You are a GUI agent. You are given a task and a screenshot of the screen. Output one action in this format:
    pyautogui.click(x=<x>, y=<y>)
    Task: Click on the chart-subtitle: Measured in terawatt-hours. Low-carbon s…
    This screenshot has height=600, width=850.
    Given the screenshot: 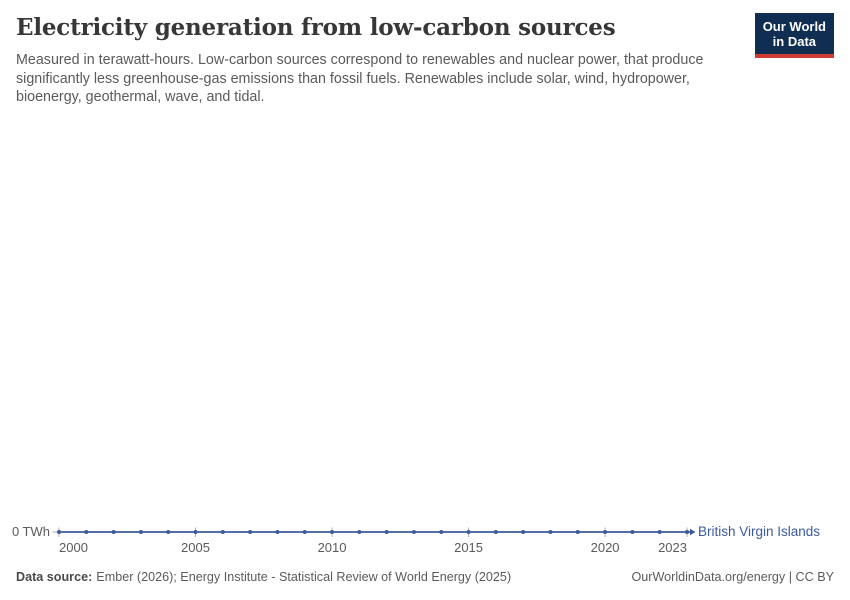 What is the action you would take?
    pyautogui.click(x=360, y=78)
    